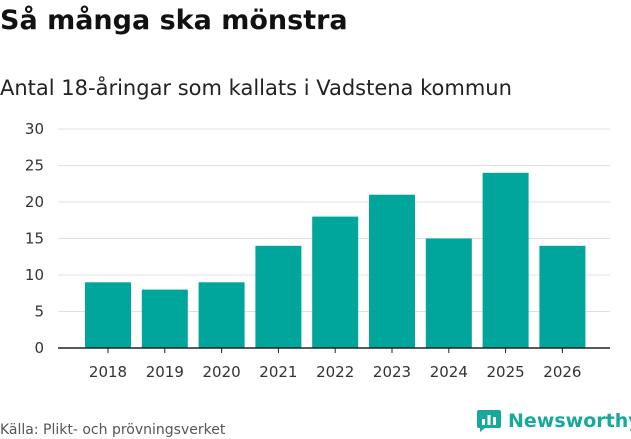 This screenshot has height=439, width=631. I want to click on x-tick-label: 2023, so click(392, 372).